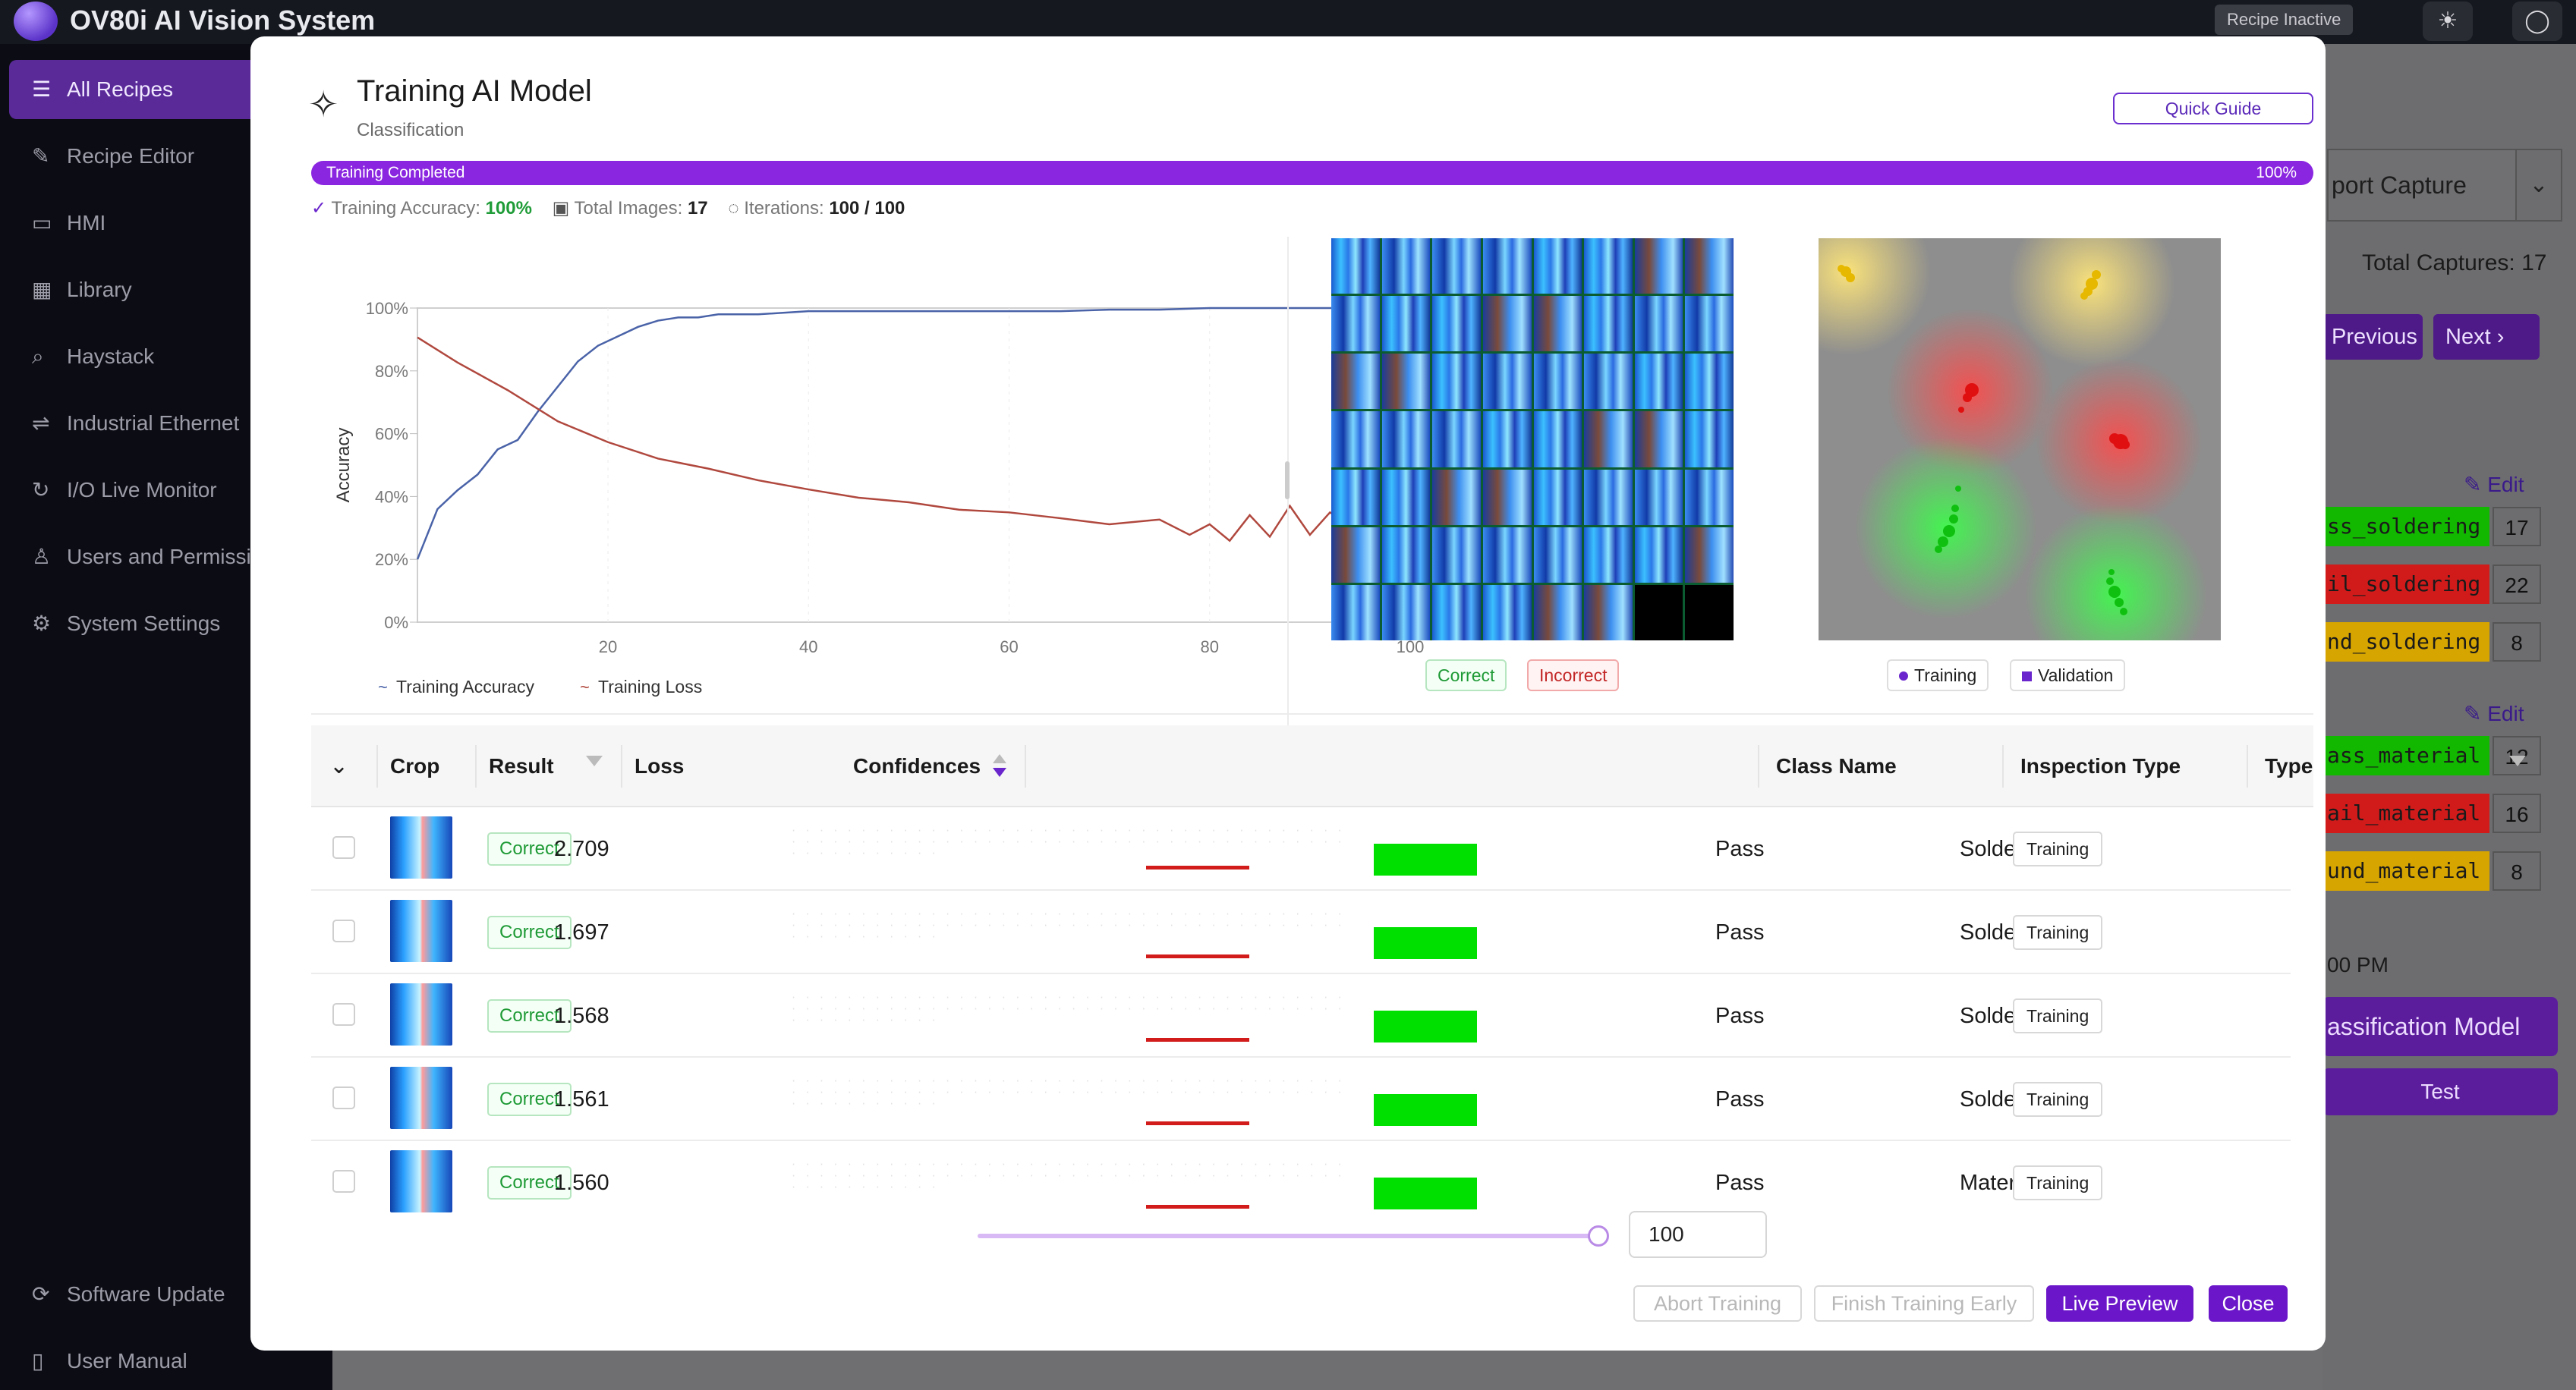 The width and height of the screenshot is (2576, 1390). Describe the element at coordinates (2248, 1303) in the screenshot. I see `close-button: Close` at that location.